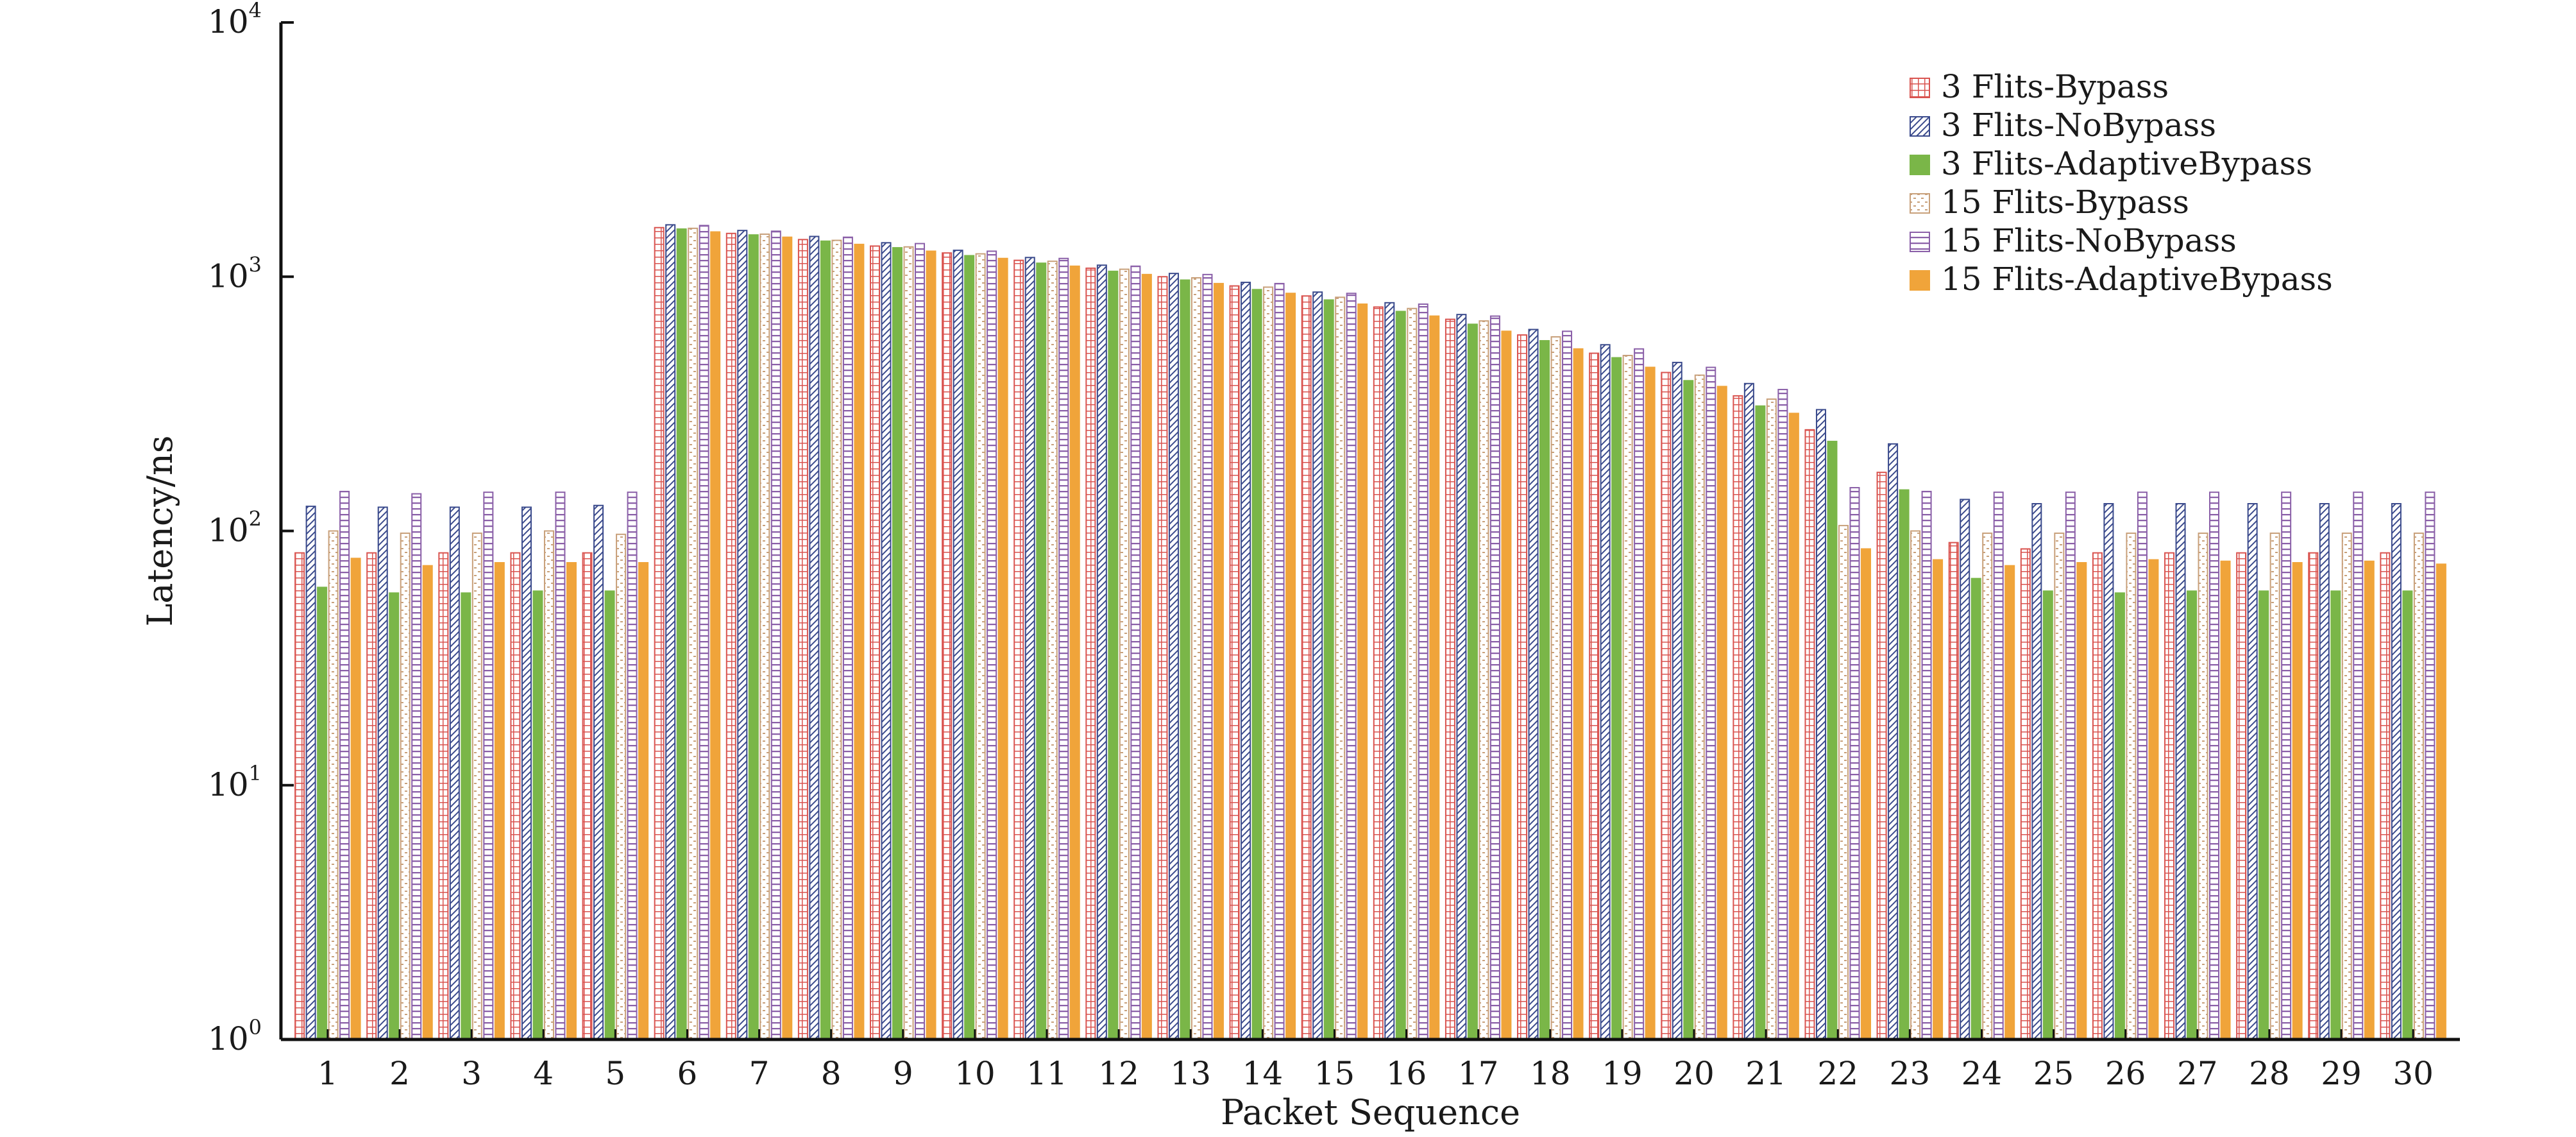 The width and height of the screenshot is (2576, 1137). Describe the element at coordinates (235, 273) in the screenshot. I see `y-tick-label: 103` at that location.